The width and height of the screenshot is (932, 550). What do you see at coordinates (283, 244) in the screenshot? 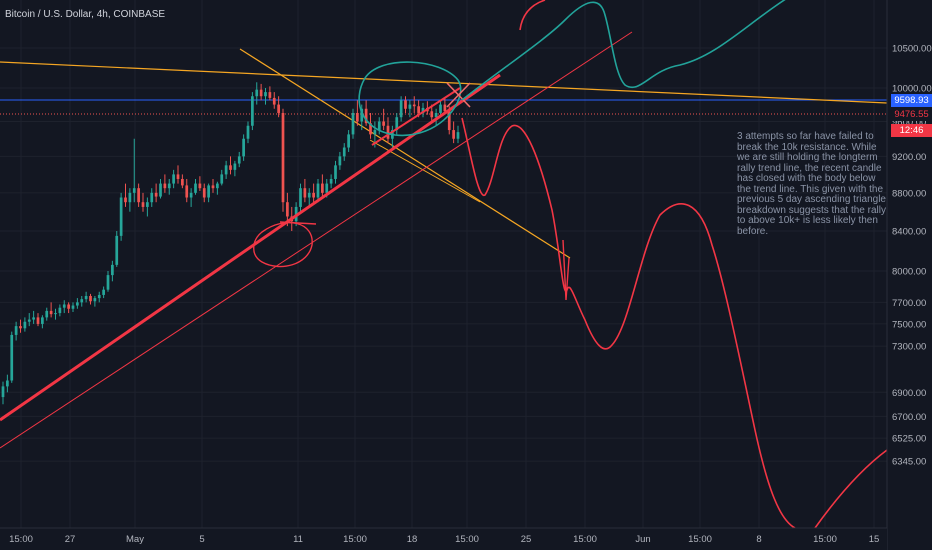
I see `low-circle` at bounding box center [283, 244].